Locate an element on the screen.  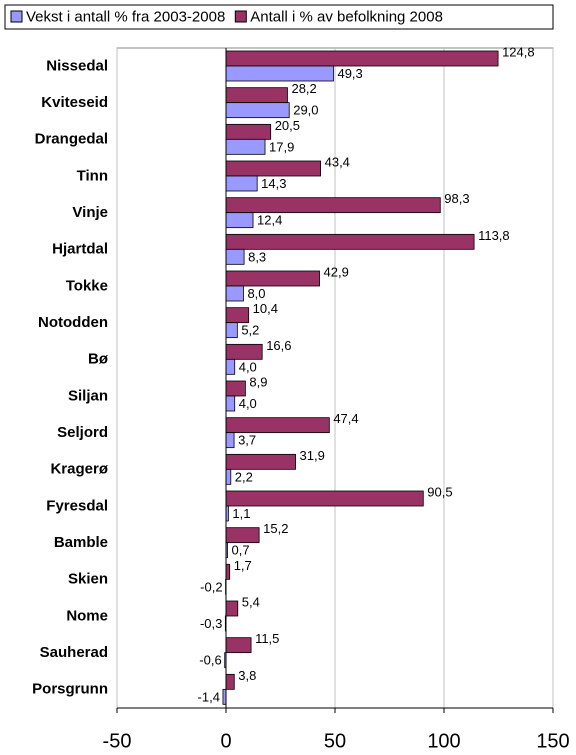
value-label: 1,1 is located at coordinates (241, 513).